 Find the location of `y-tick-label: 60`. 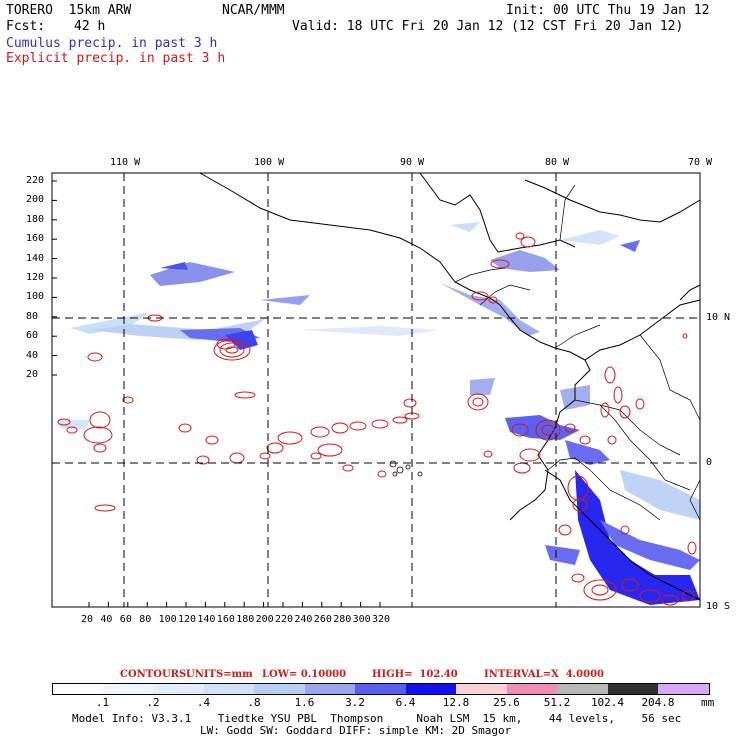

y-tick-label: 60 is located at coordinates (32, 336).